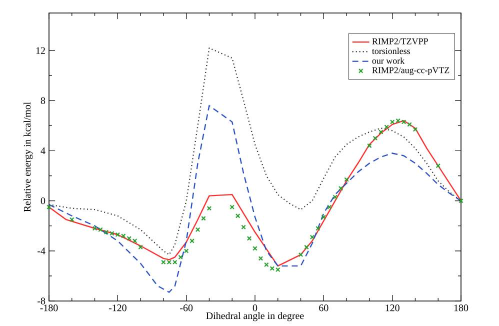  What do you see at coordinates (117, 308) in the screenshot?
I see `x-tick-label: -120` at bounding box center [117, 308].